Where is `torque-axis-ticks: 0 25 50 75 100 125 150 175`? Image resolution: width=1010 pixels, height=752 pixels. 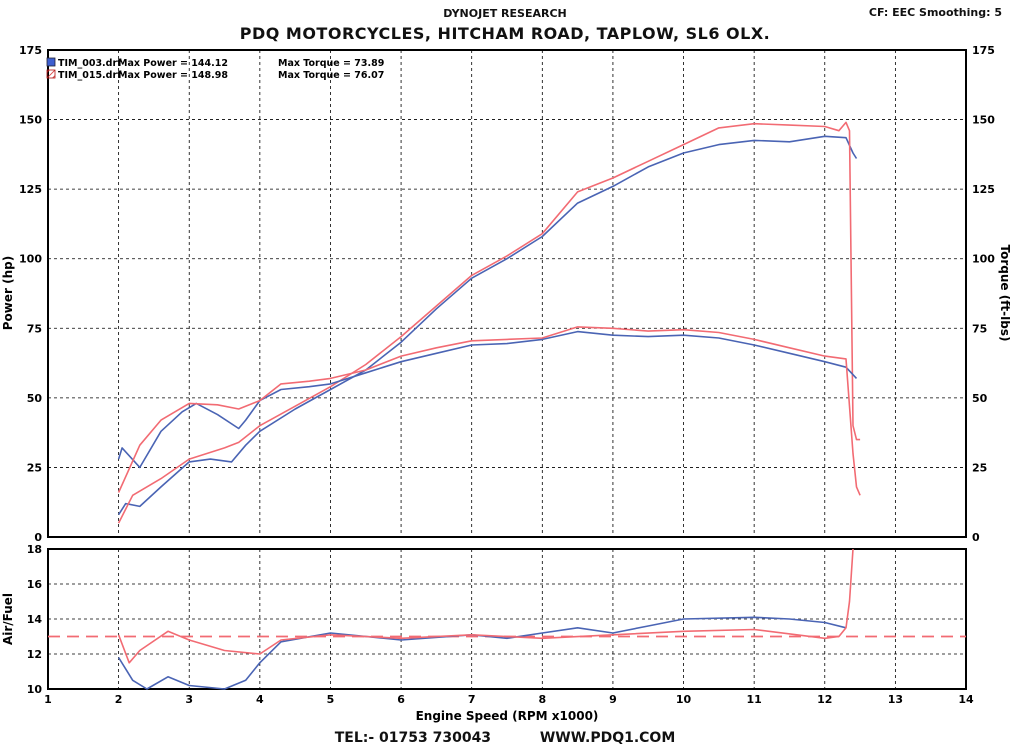
torque-axis-ticks: 0 25 50 75 100 125 150 175 is located at coordinates (983, 294).